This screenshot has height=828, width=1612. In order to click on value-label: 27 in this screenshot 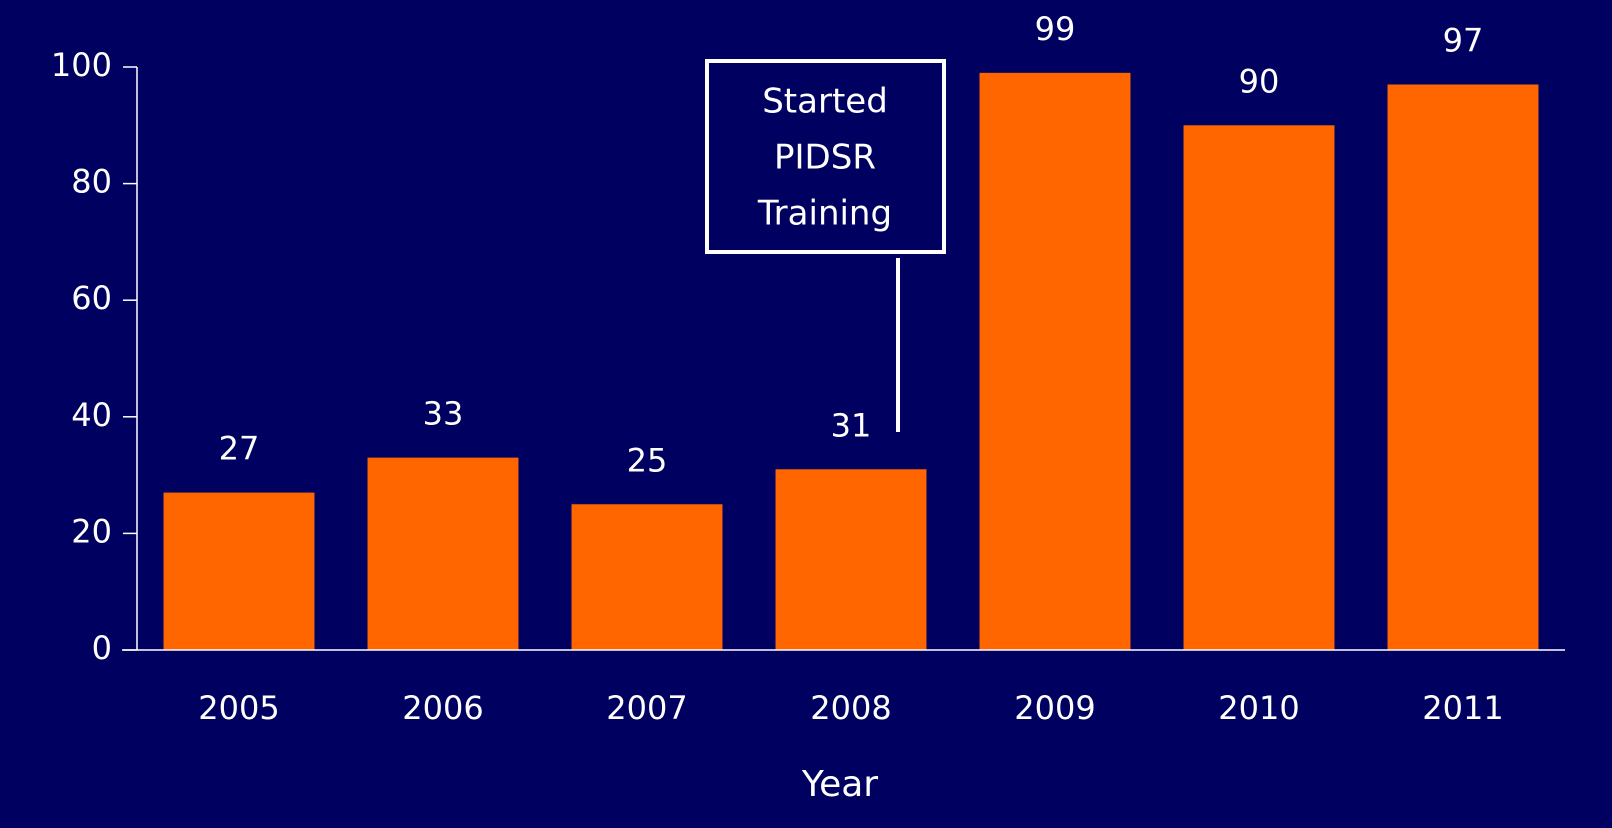, I will do `click(239, 449)`.